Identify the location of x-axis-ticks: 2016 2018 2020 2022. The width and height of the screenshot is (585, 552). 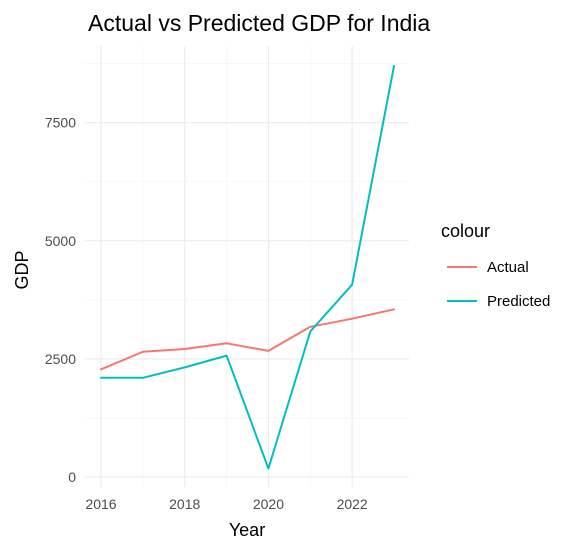
(226, 504).